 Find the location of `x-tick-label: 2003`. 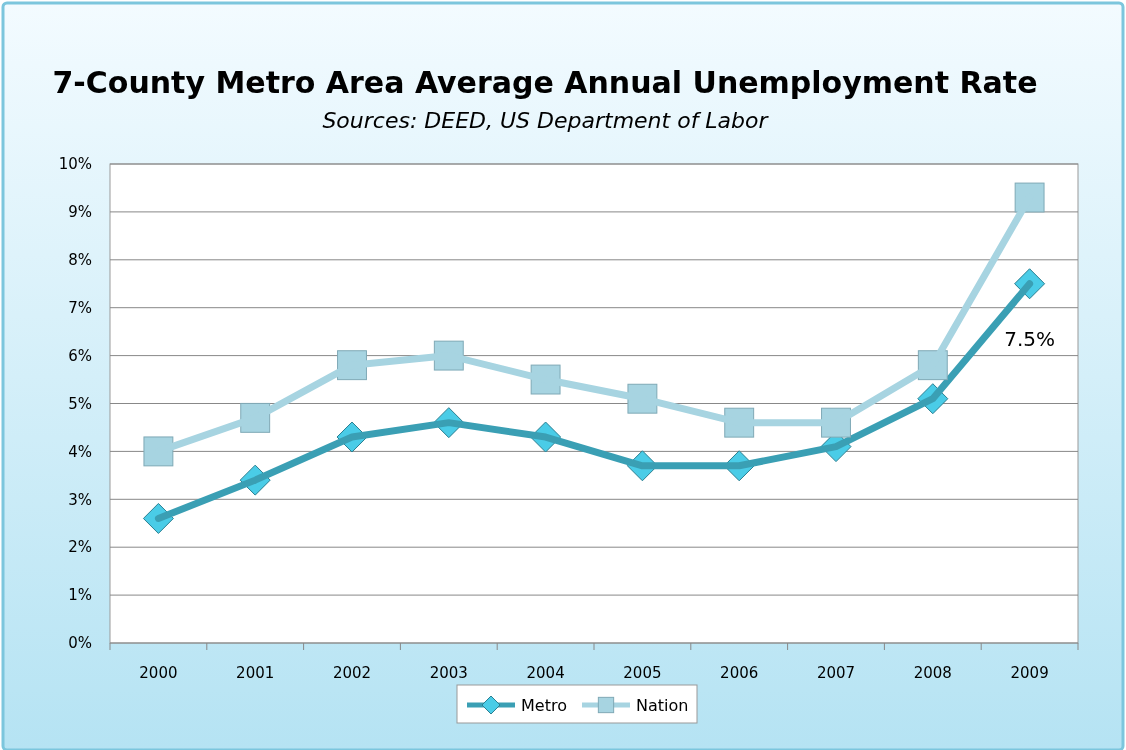

x-tick-label: 2003 is located at coordinates (448, 673).